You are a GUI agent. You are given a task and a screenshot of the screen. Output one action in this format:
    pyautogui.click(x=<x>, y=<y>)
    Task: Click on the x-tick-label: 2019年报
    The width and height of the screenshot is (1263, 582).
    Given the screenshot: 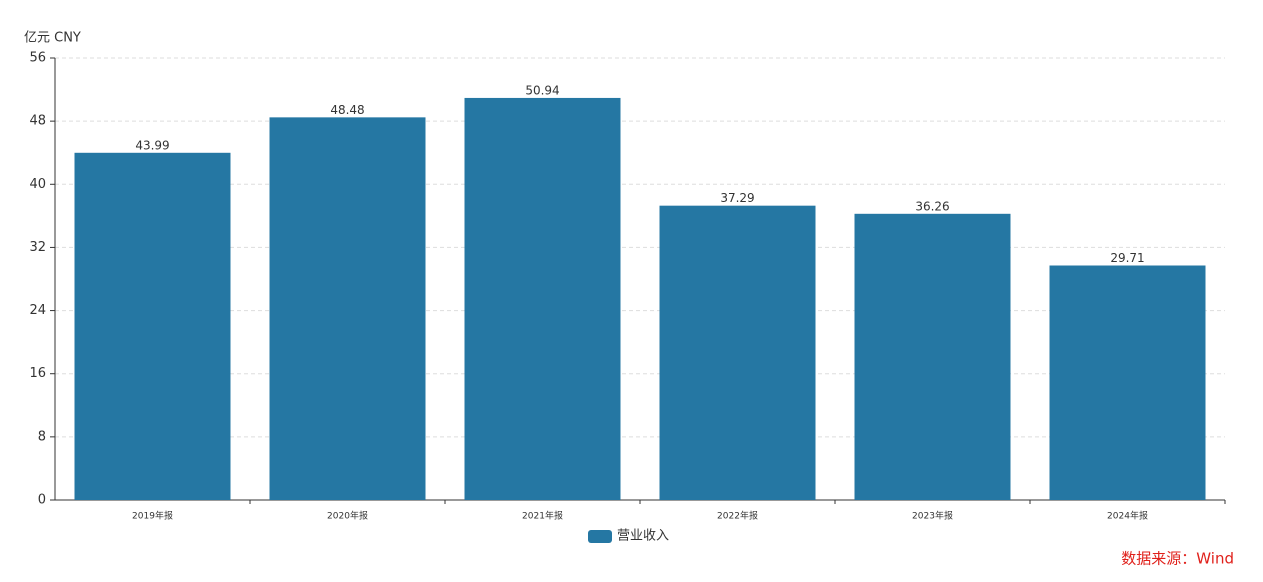 What is the action you would take?
    pyautogui.click(x=152, y=516)
    